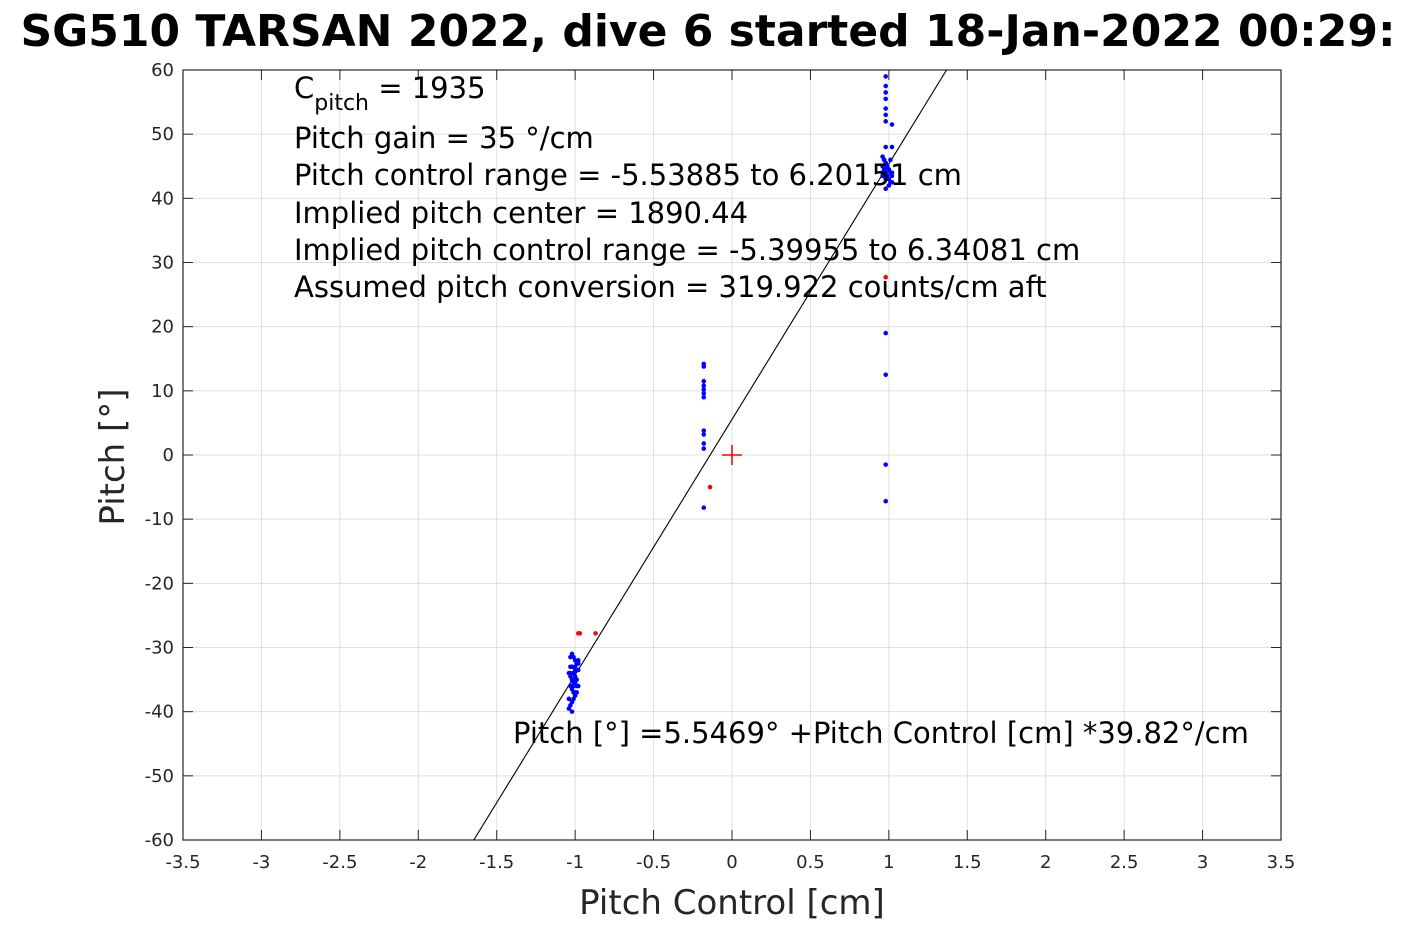 The height and width of the screenshot is (945, 1417). What do you see at coordinates (418, 862) in the screenshot?
I see `x-tick-label: -2` at bounding box center [418, 862].